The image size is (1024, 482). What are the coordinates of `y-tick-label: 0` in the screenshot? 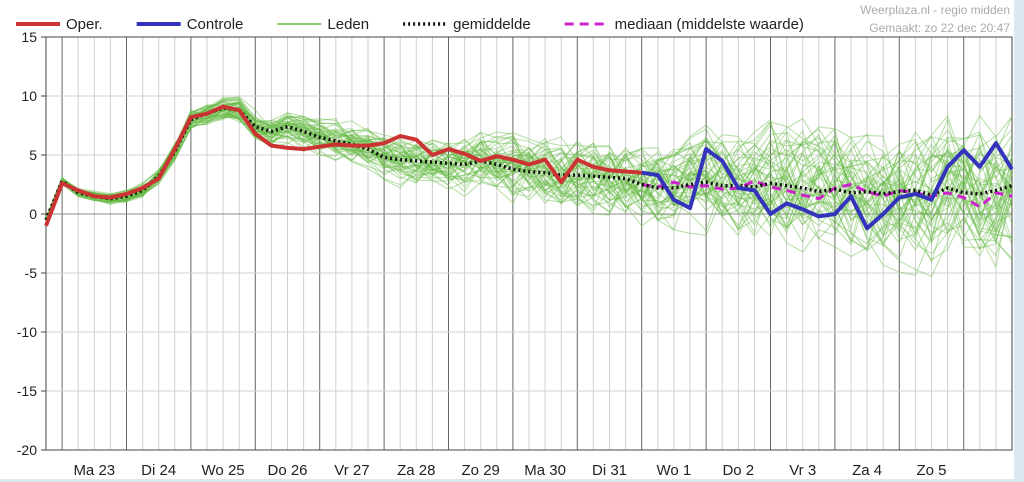 It's located at (33, 214).